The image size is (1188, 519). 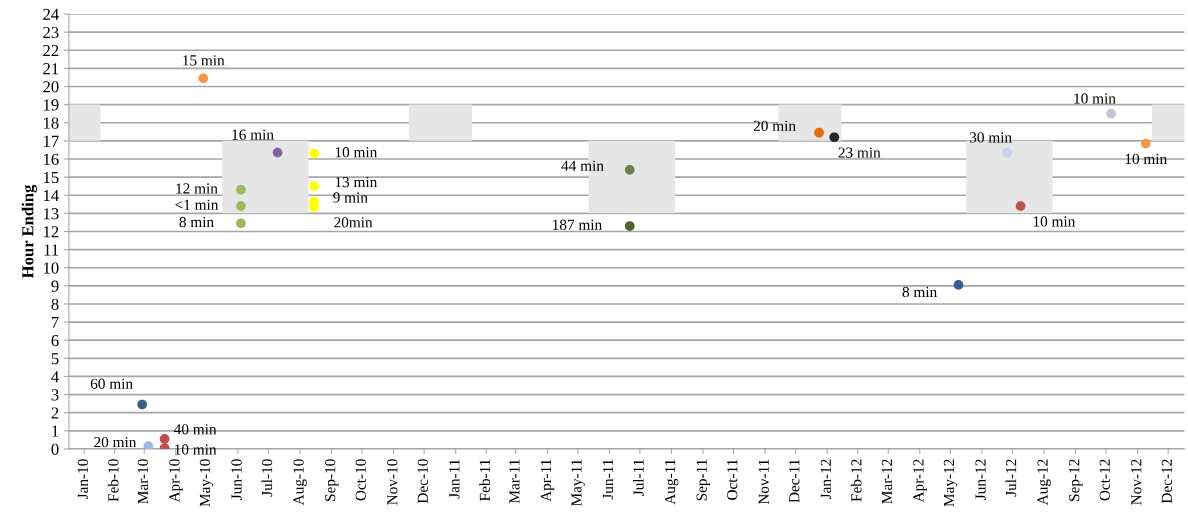 What do you see at coordinates (51, 69) in the screenshot?
I see `y-tick-label: 21` at bounding box center [51, 69].